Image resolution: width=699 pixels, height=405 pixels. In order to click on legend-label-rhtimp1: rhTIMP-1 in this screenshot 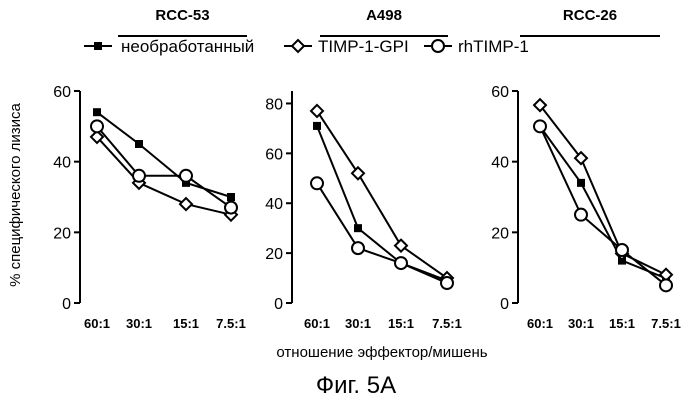, I will do `click(493, 46)`.